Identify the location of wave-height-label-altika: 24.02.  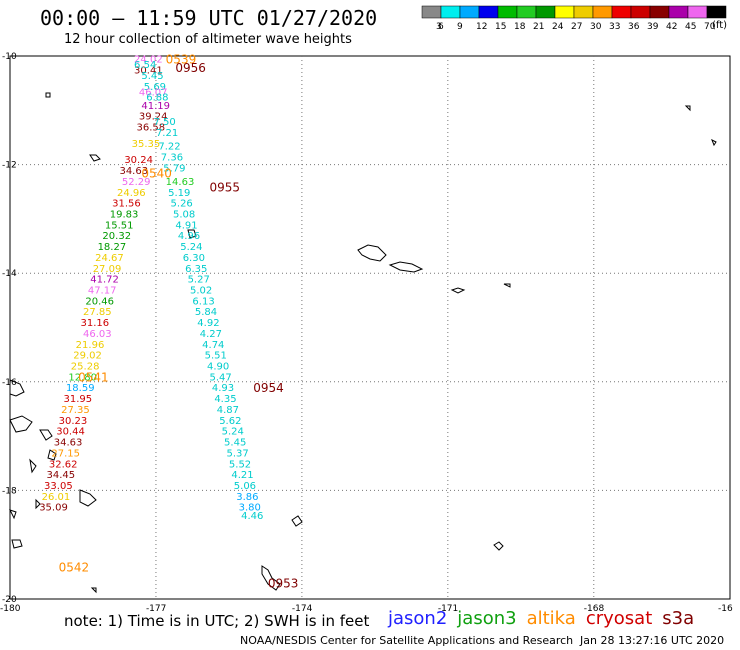
(148, 60).